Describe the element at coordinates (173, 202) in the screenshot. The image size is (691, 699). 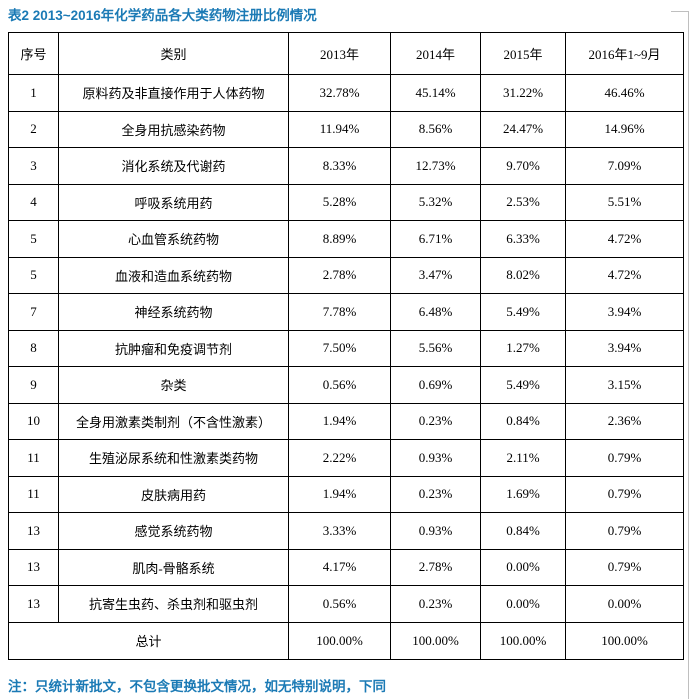
I see `category-cell: 呼吸系统用药` at that location.